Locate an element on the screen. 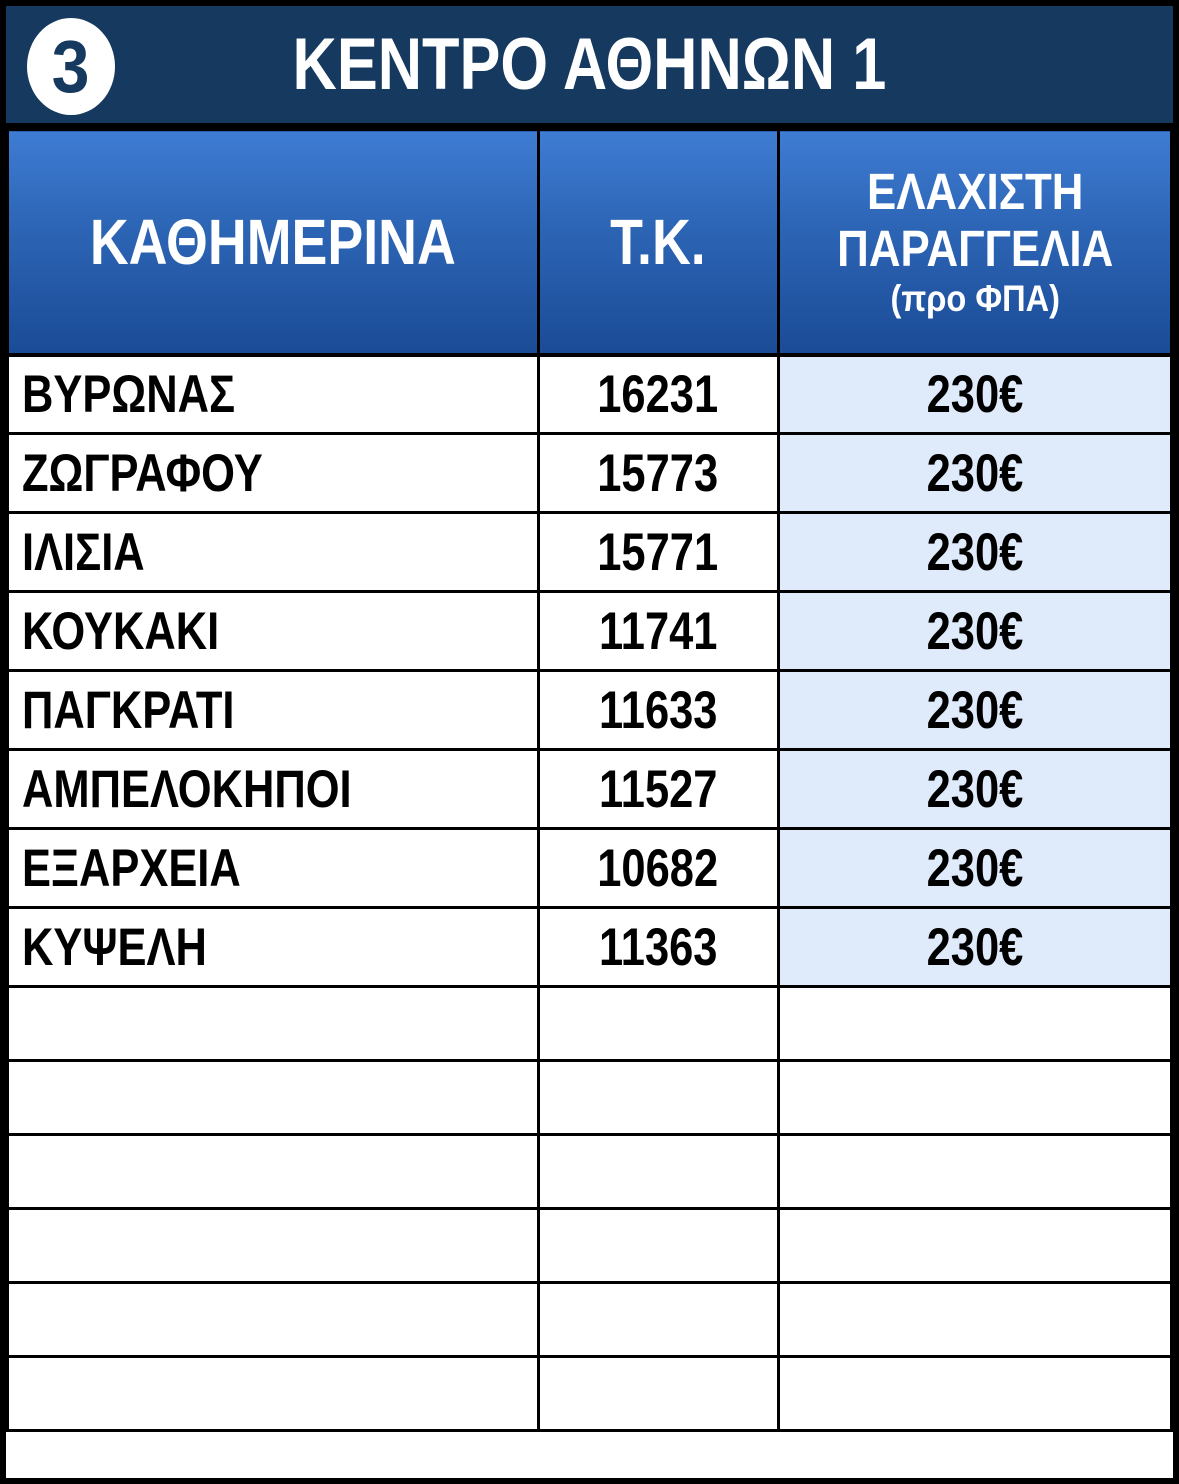  header-min-order: ΕΛΑΧΙΣΤΗ ΠΑΡΑΓΓΕΛΙΑ (προ ΦΠΑ) is located at coordinates (974, 242).